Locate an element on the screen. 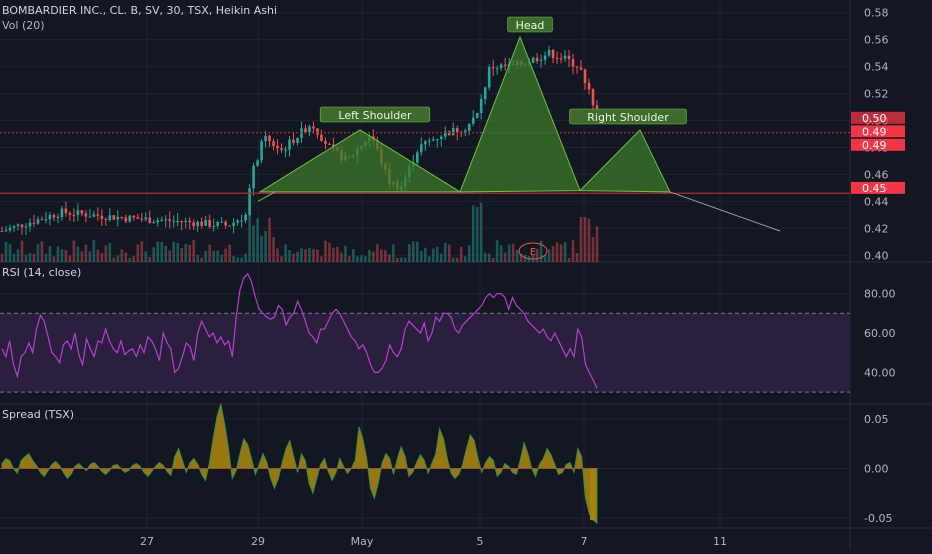 This screenshot has width=932, height=554. earnings-marker: E is located at coordinates (533, 251).